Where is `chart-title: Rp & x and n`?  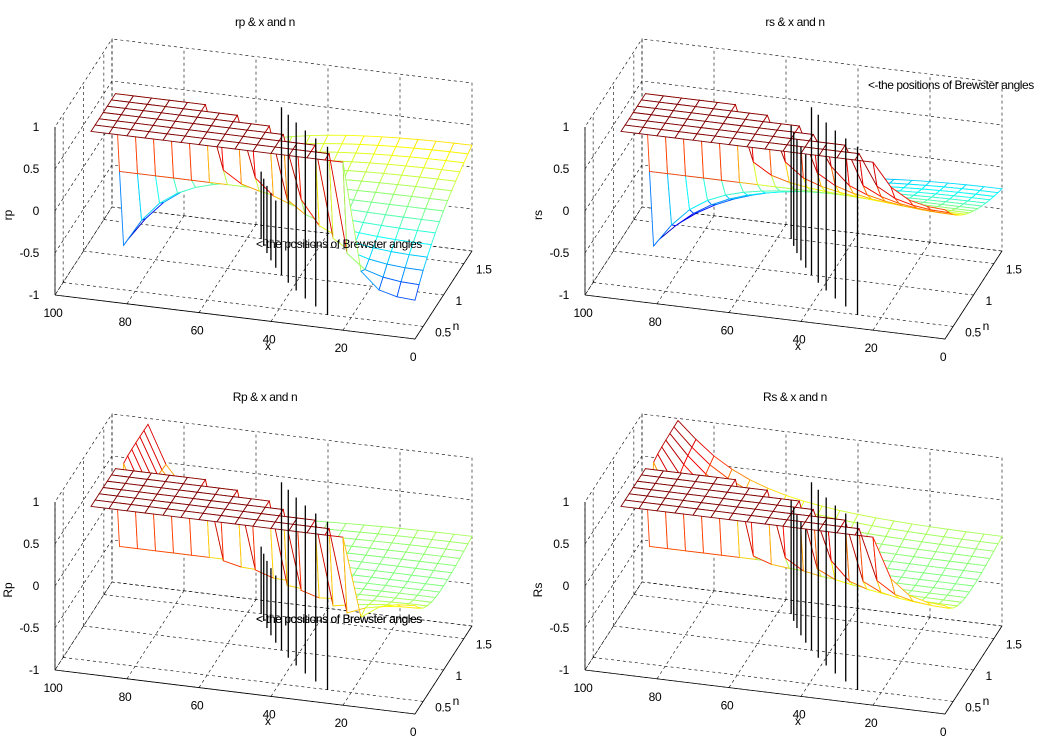 chart-title: Rp & x and n is located at coordinates (265, 397).